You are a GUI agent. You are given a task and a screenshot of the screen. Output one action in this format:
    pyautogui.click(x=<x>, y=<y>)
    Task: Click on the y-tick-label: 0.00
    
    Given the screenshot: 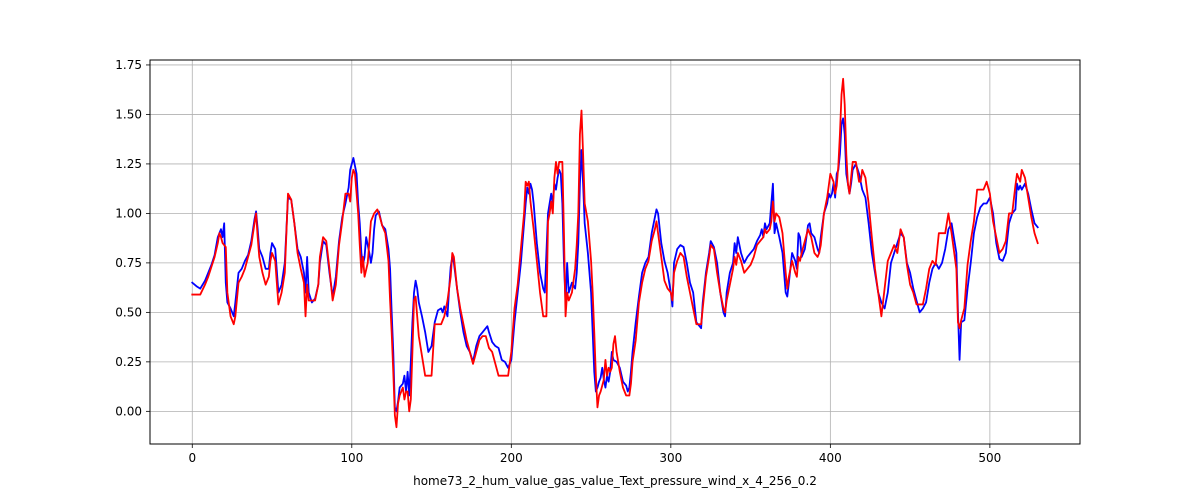 What is the action you would take?
    pyautogui.click(x=128, y=411)
    